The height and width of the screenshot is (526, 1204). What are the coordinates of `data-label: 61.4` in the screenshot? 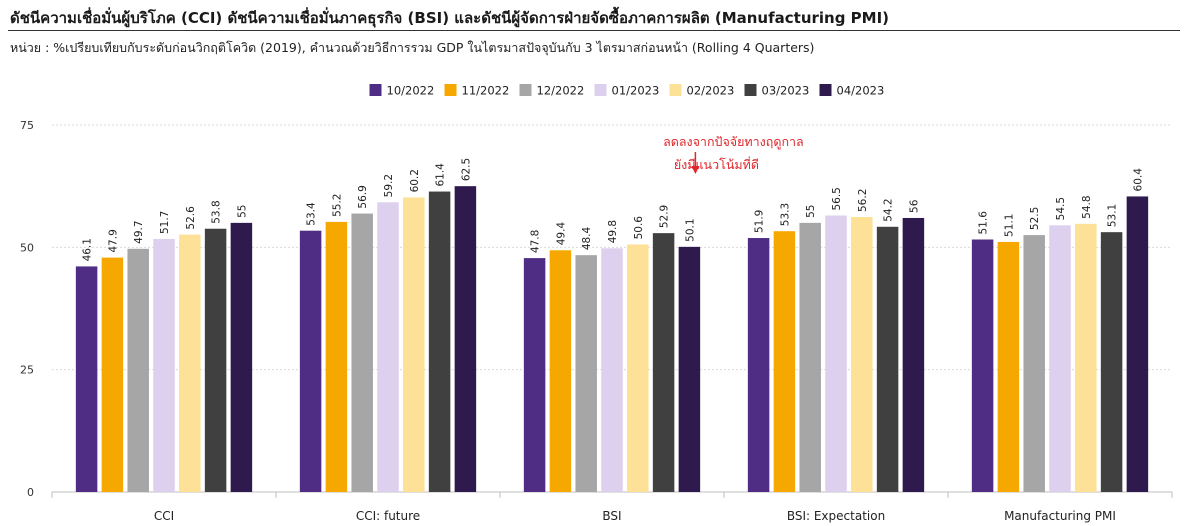 It's located at (441, 175).